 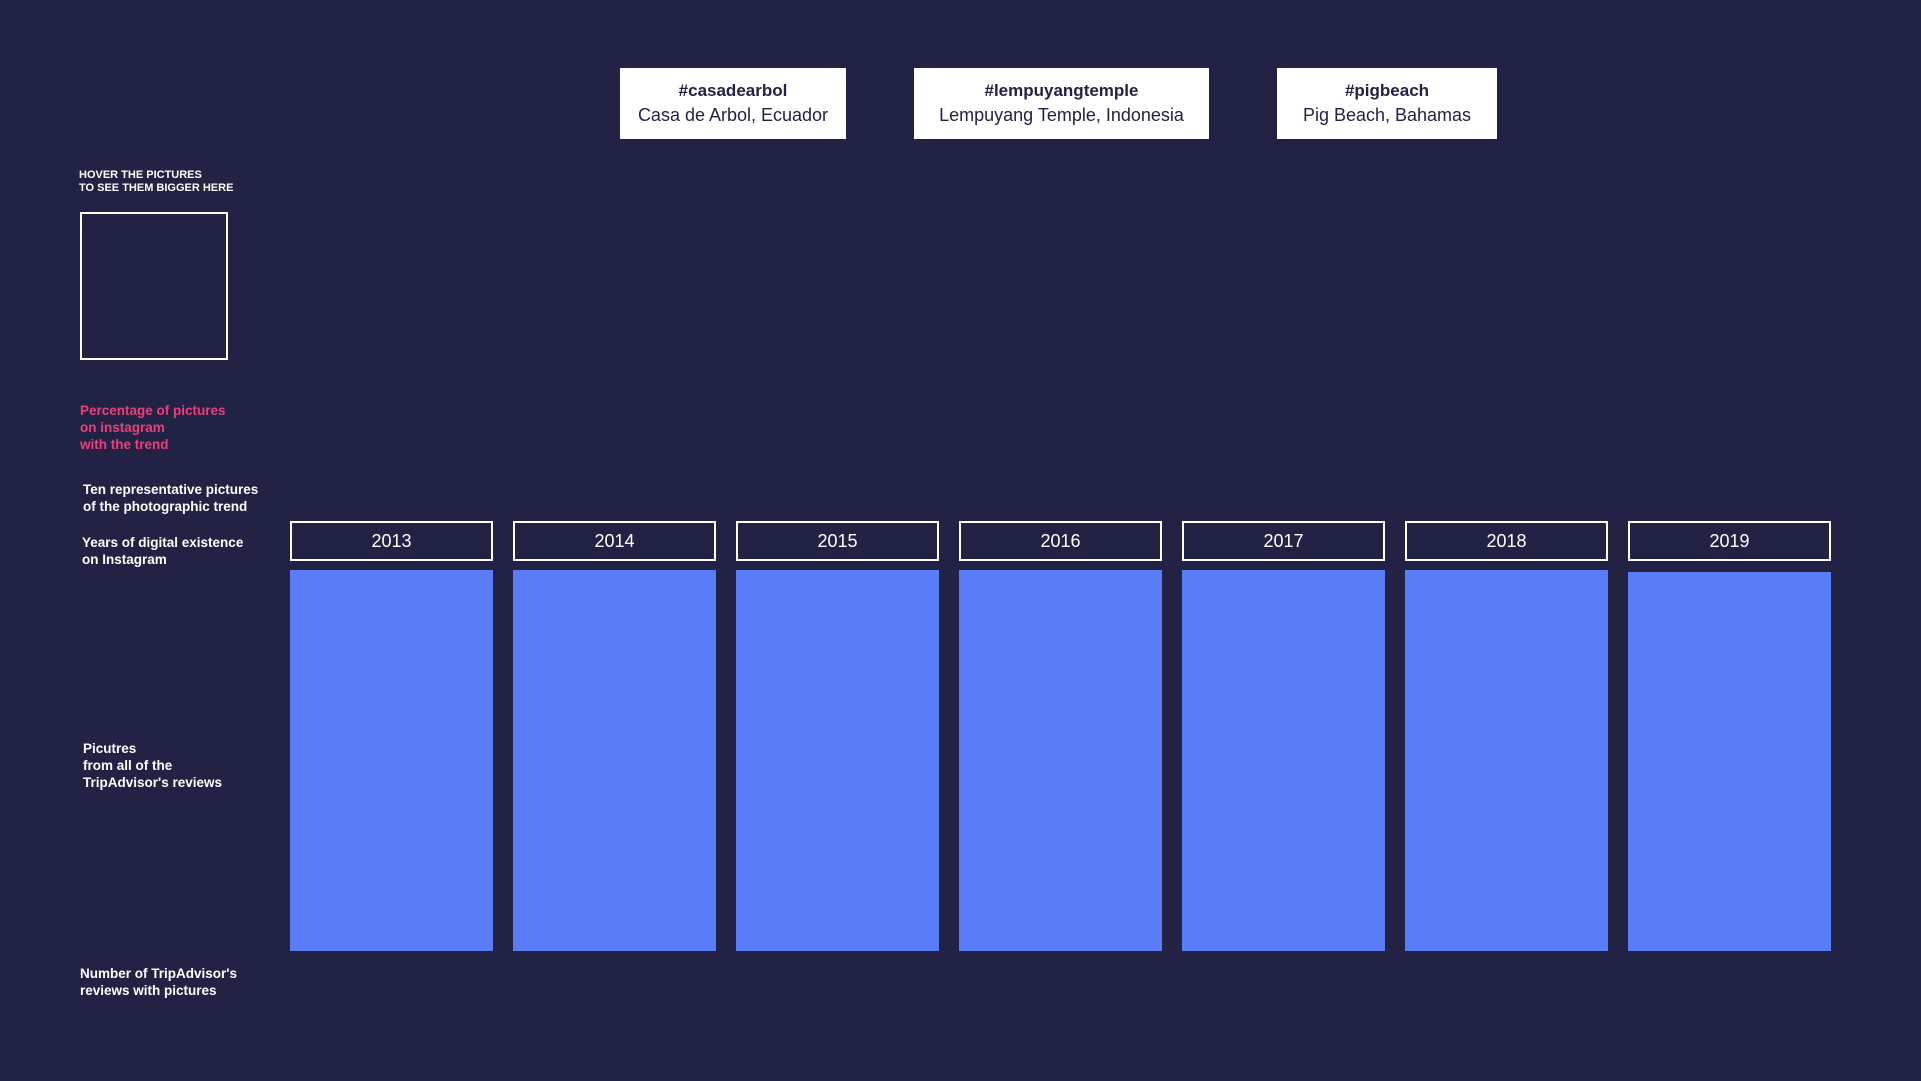 What do you see at coordinates (733, 103) in the screenshot?
I see `trend-card-casadearbol: #casadearbol Casa de Arbol, Ecuador` at bounding box center [733, 103].